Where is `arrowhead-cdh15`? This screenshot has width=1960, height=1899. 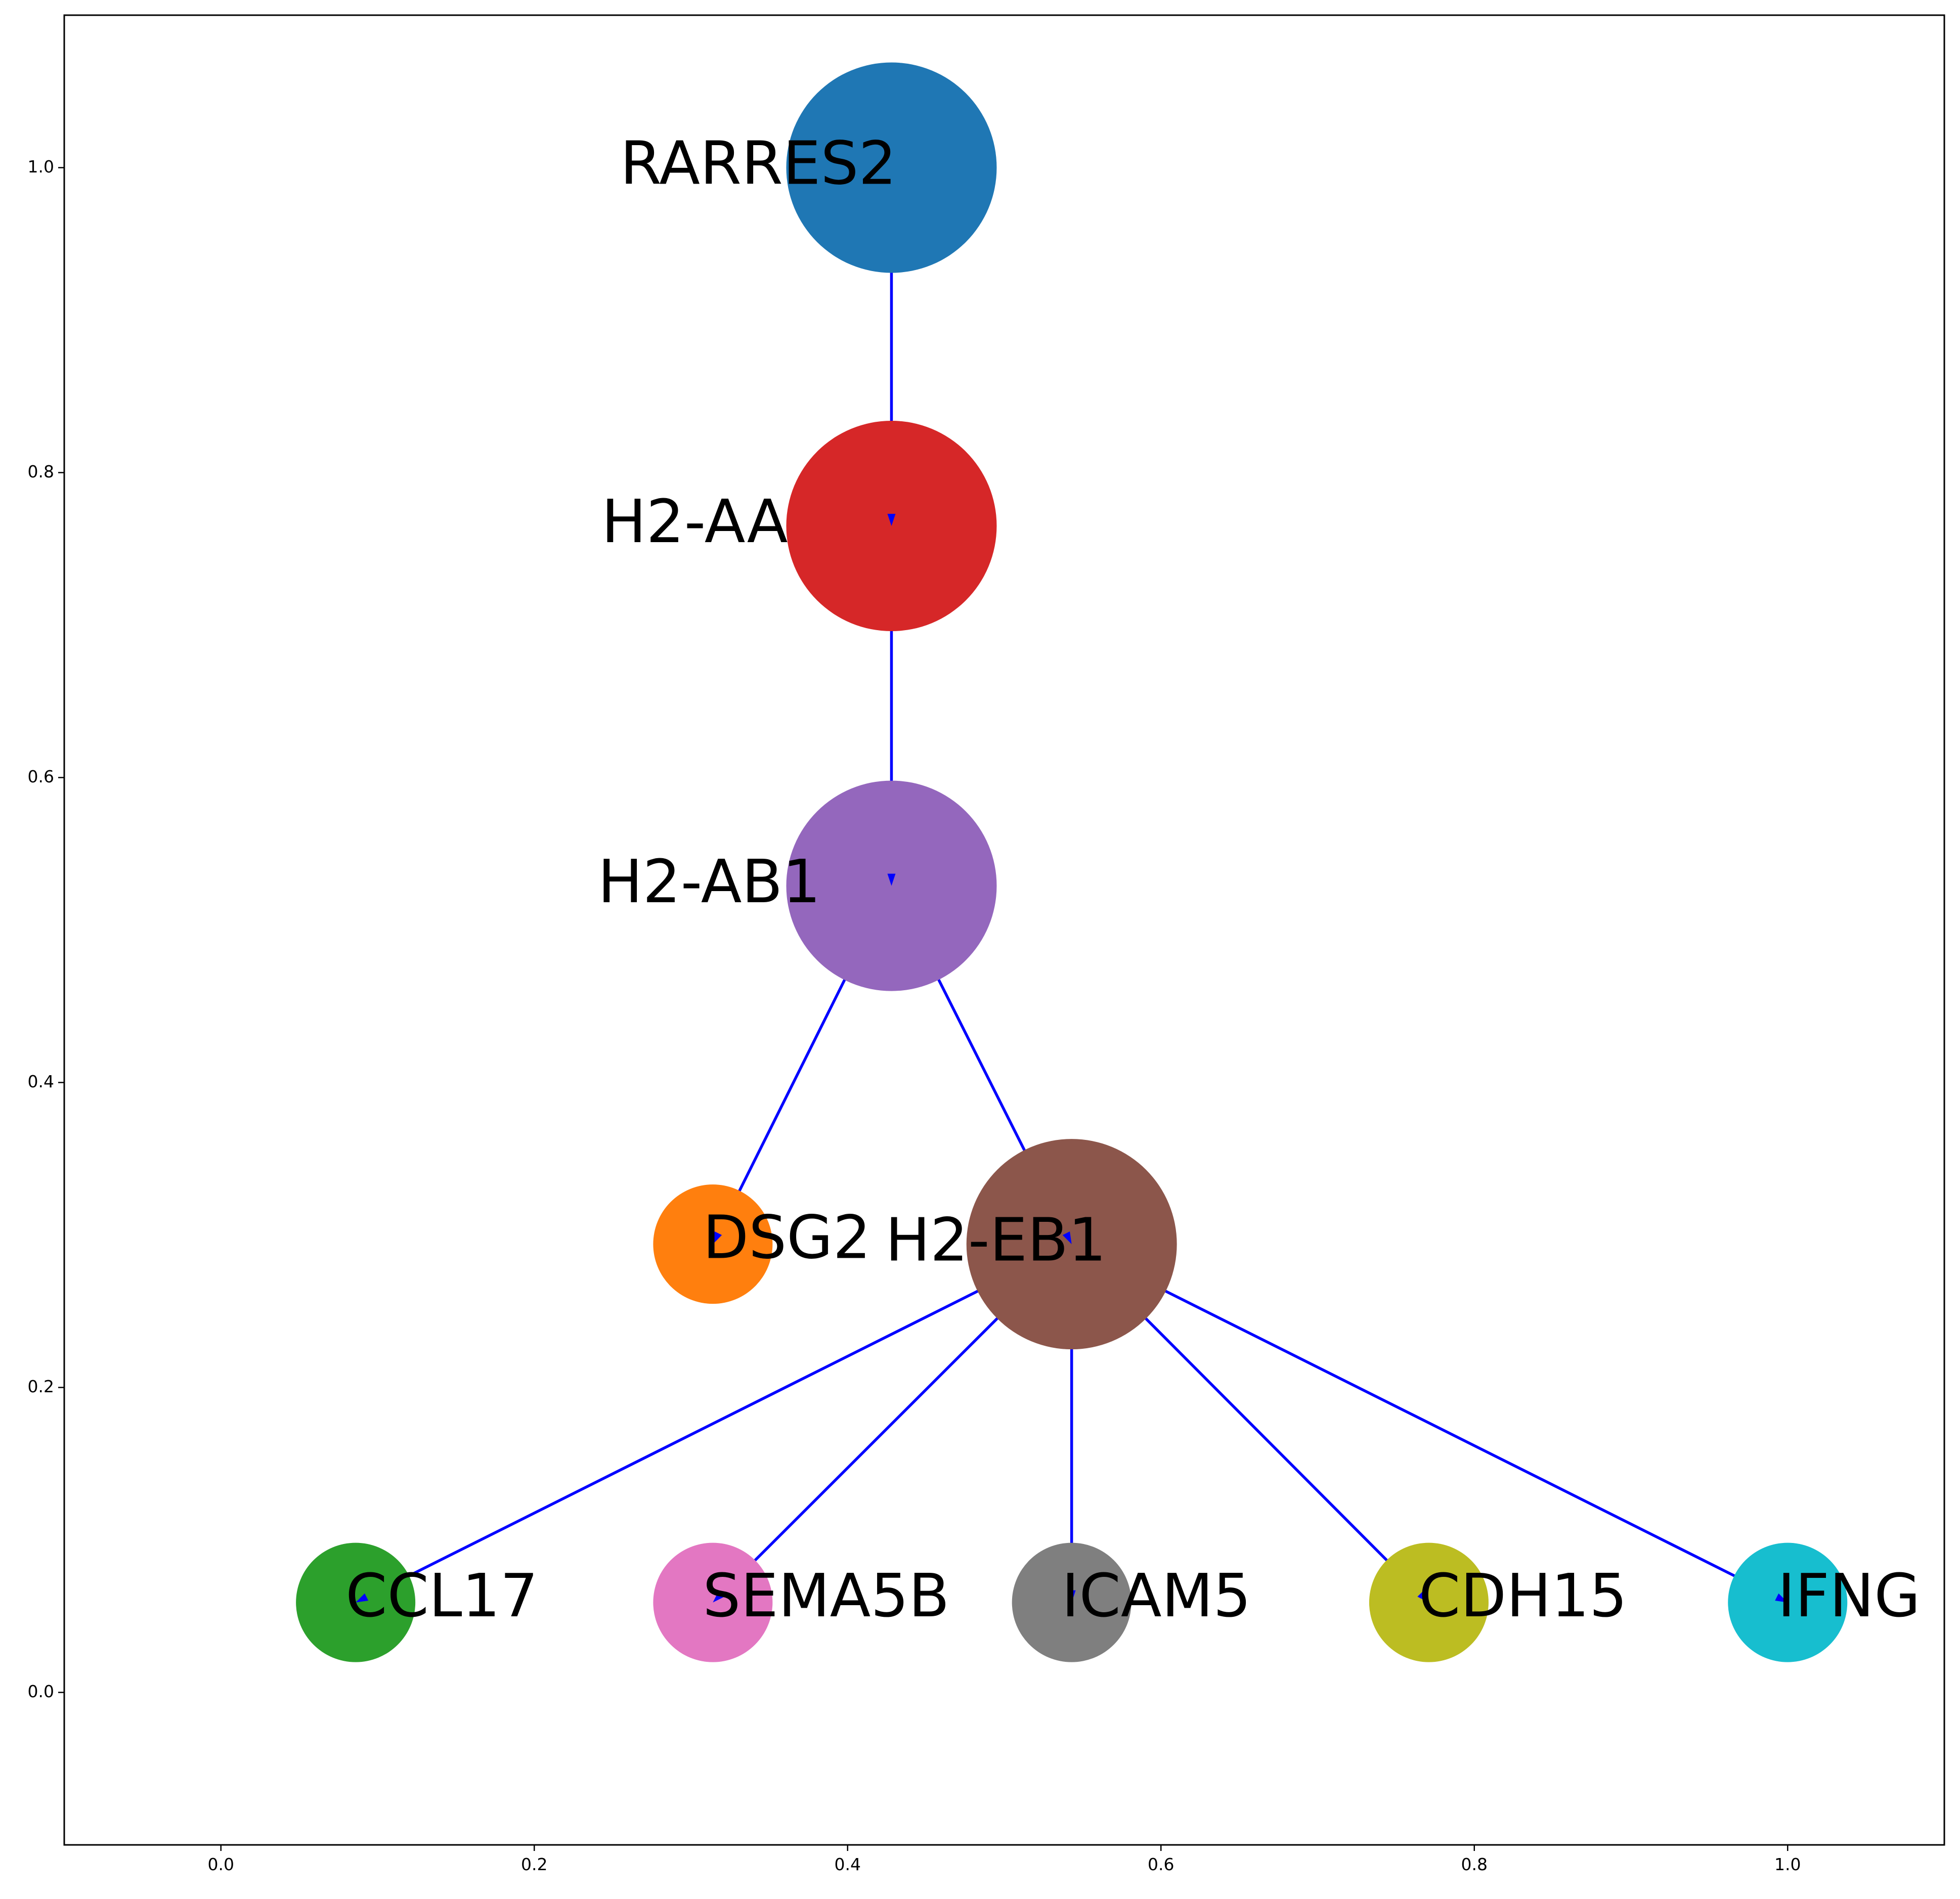
arrowhead-cdh15 is located at coordinates (1423, 1597).